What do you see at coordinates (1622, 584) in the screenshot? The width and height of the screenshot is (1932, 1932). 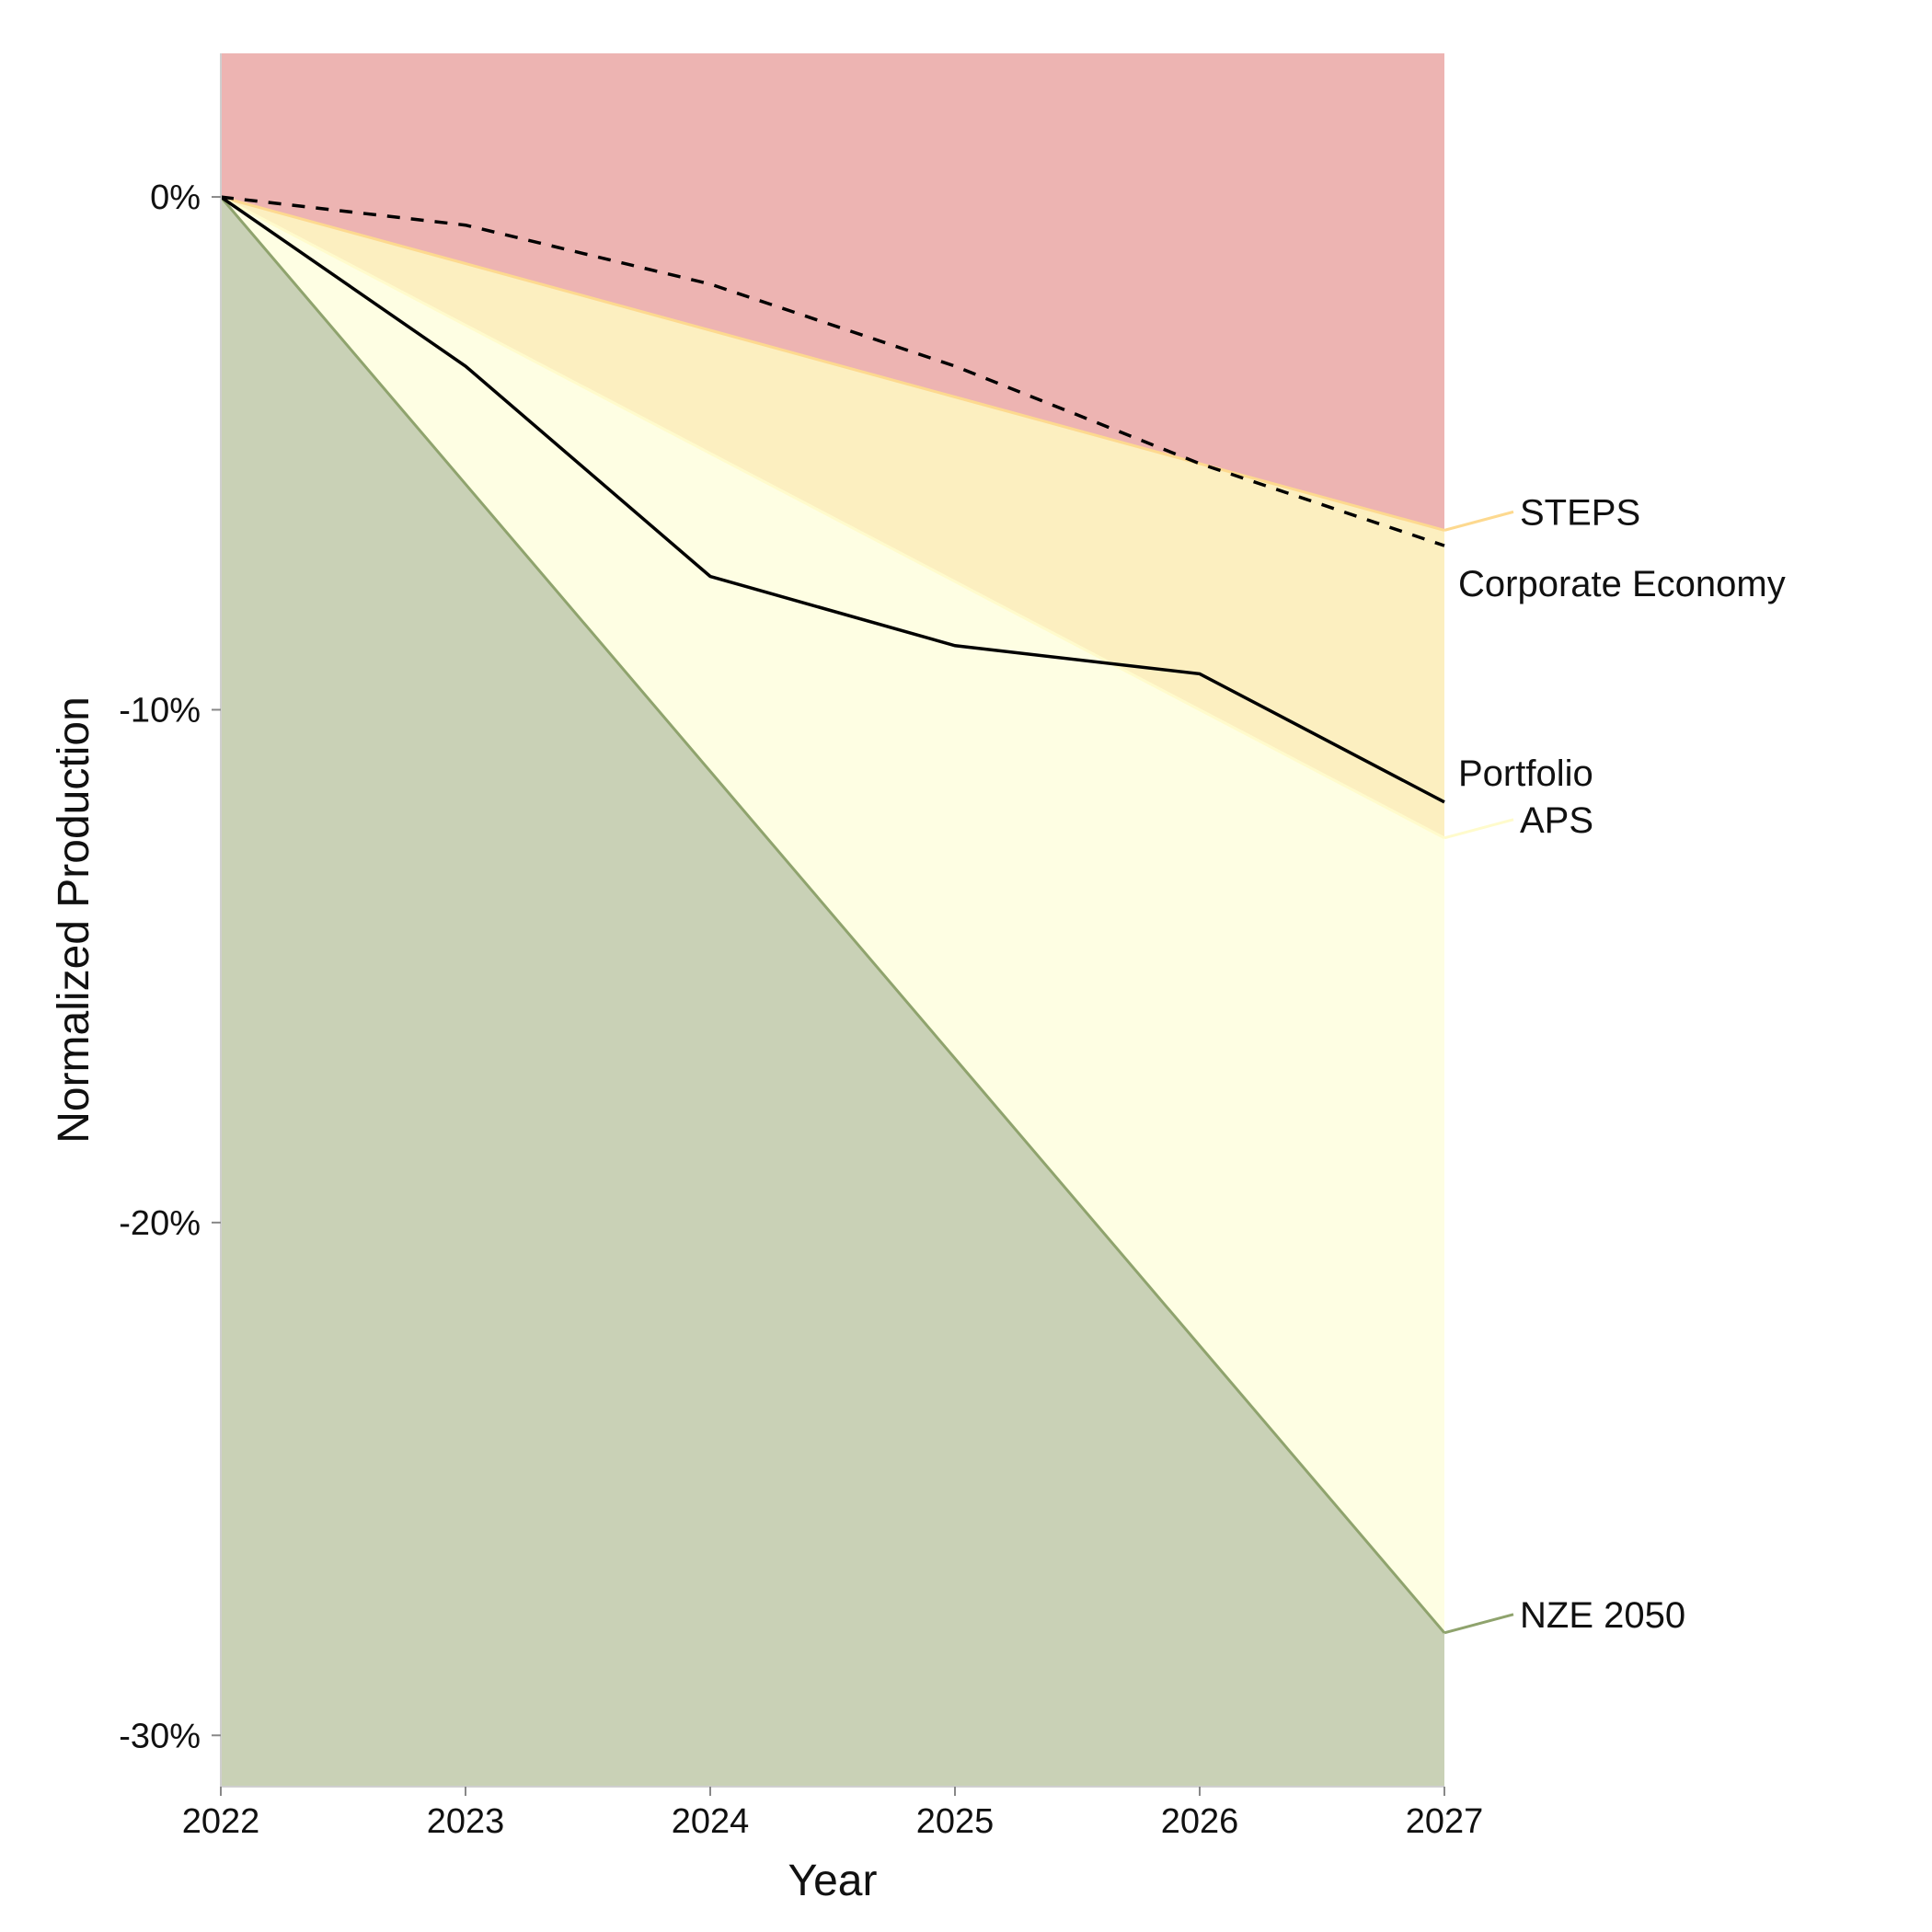 I see `series-label-corporate-economy: Corporate Economy` at bounding box center [1622, 584].